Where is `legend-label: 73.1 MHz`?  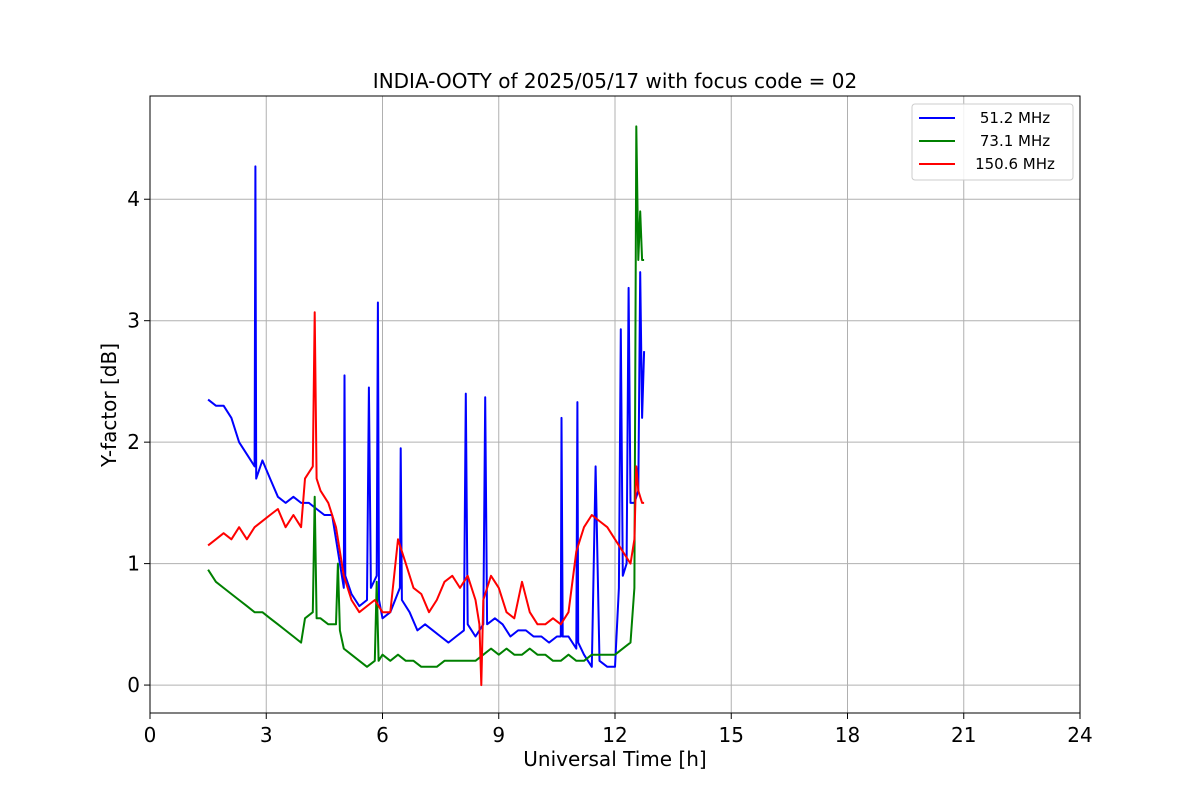
legend-label: 73.1 MHz is located at coordinates (1015, 141).